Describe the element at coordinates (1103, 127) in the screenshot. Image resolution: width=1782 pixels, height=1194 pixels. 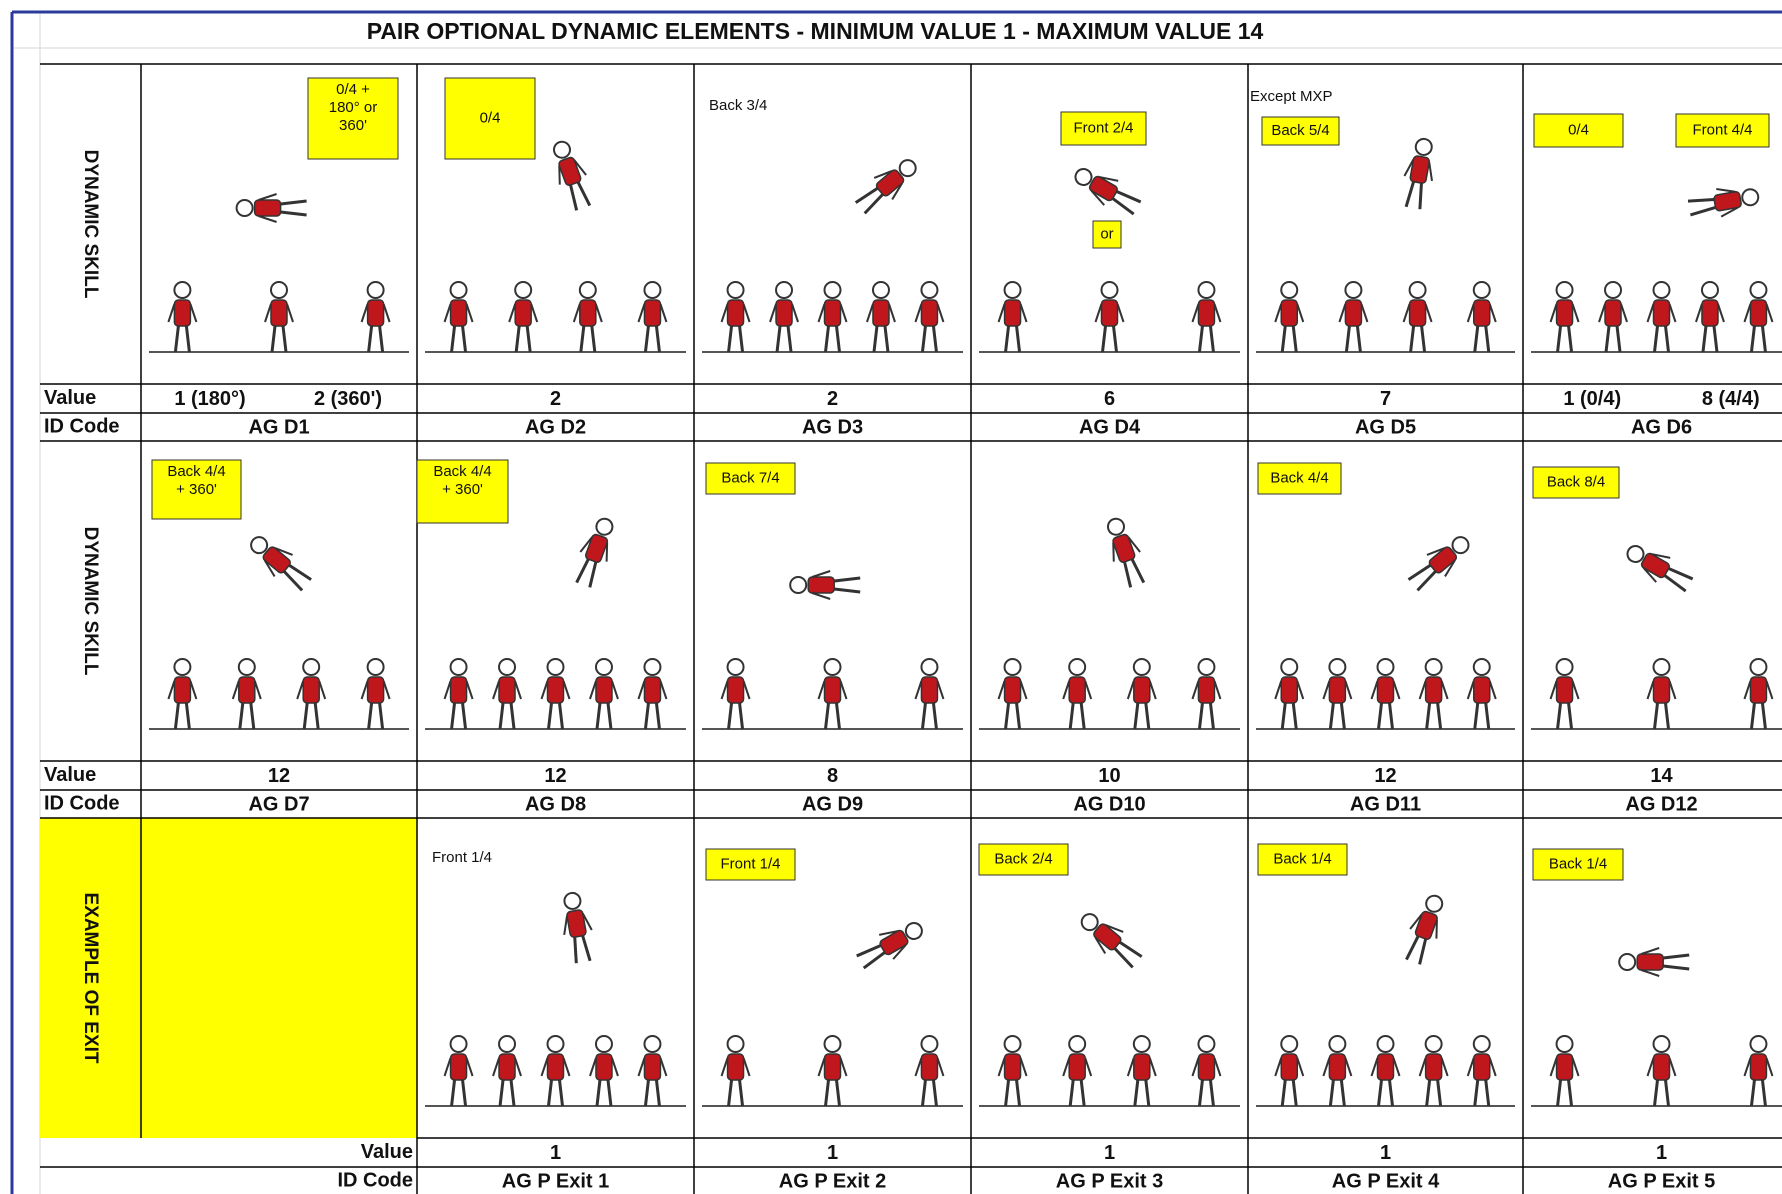
I see `tag-text: Front 2/4` at that location.